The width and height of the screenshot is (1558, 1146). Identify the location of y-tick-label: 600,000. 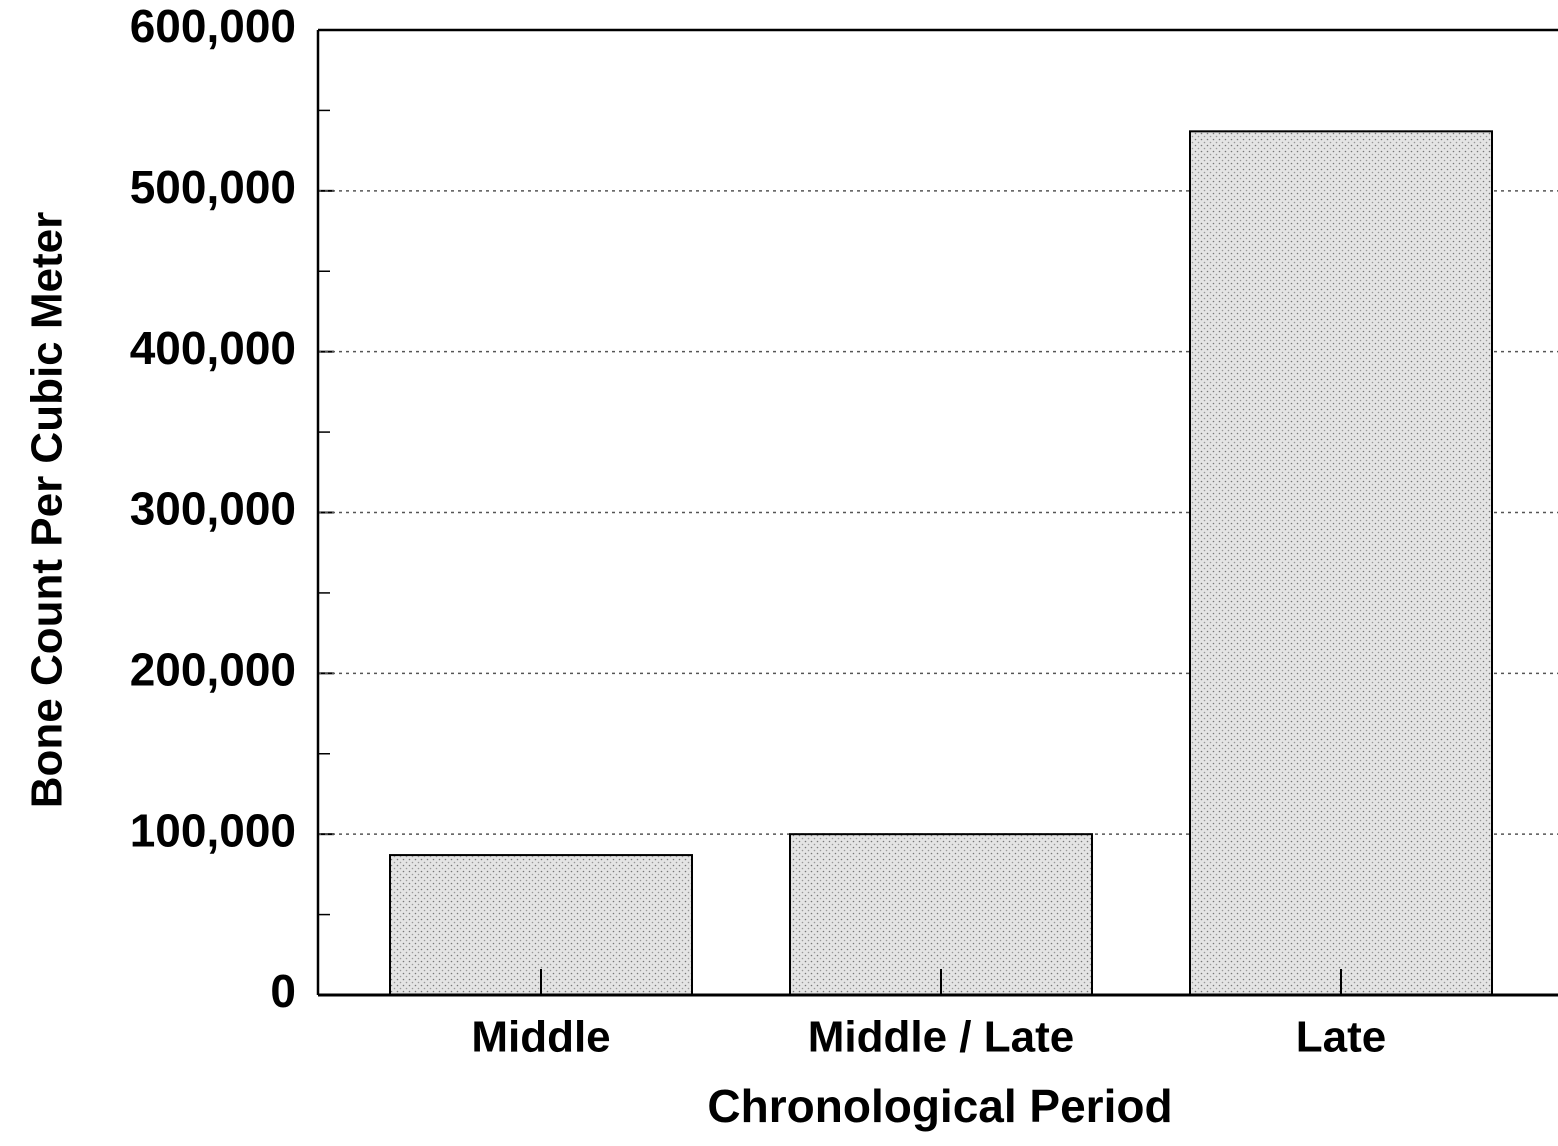
(213, 26).